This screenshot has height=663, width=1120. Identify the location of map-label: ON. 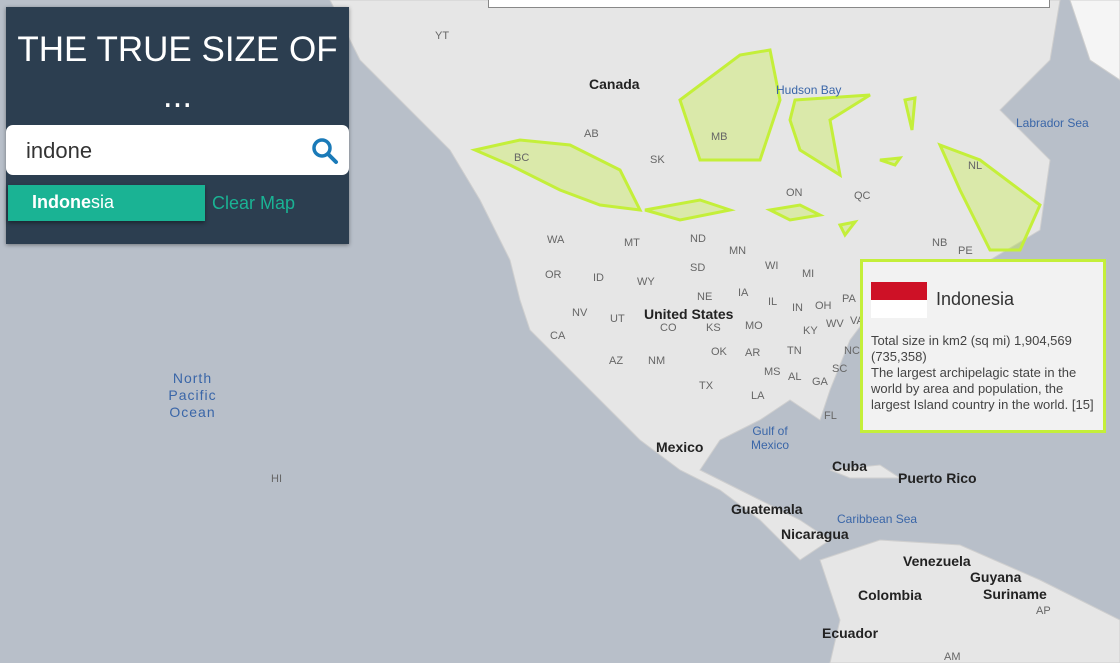
(794, 193).